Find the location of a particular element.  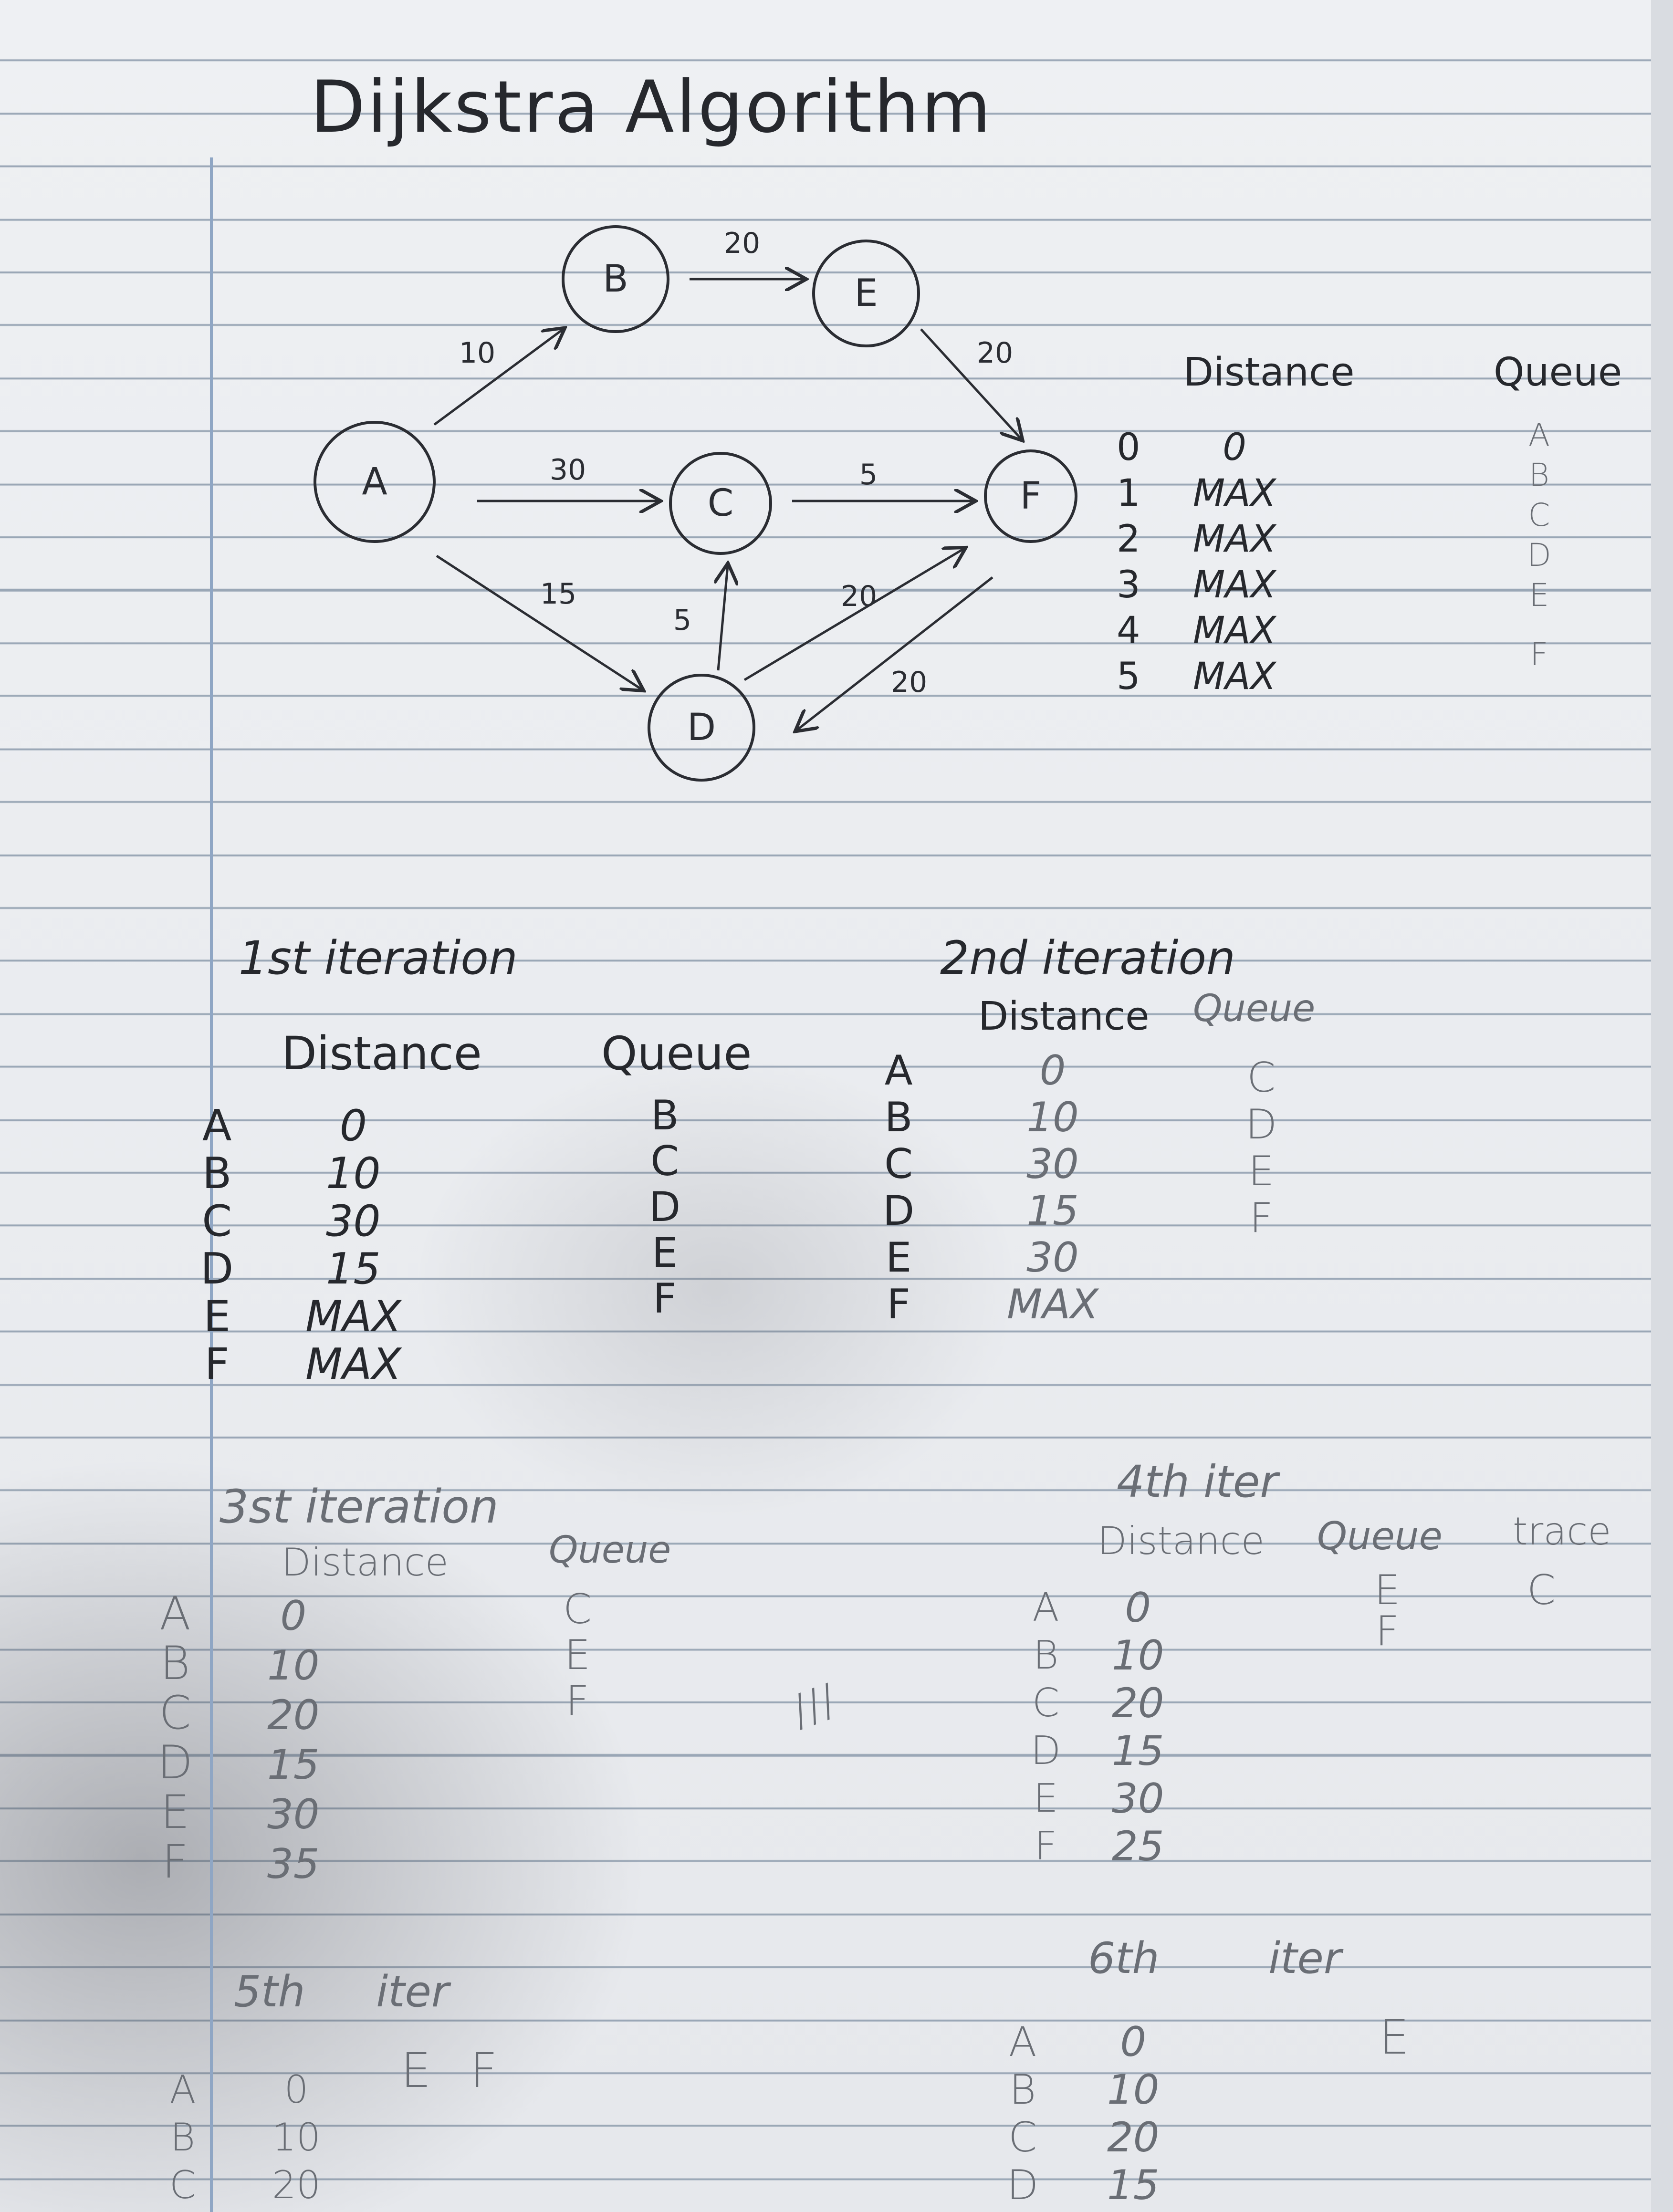

node-F: F is located at coordinates (1031, 496).